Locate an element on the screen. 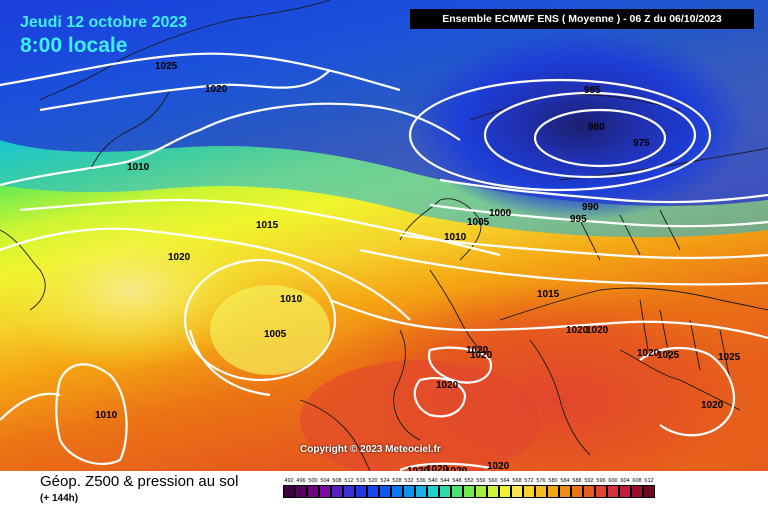 This screenshot has width=768, height=512. legend-cell: 496 is located at coordinates (301, 487).